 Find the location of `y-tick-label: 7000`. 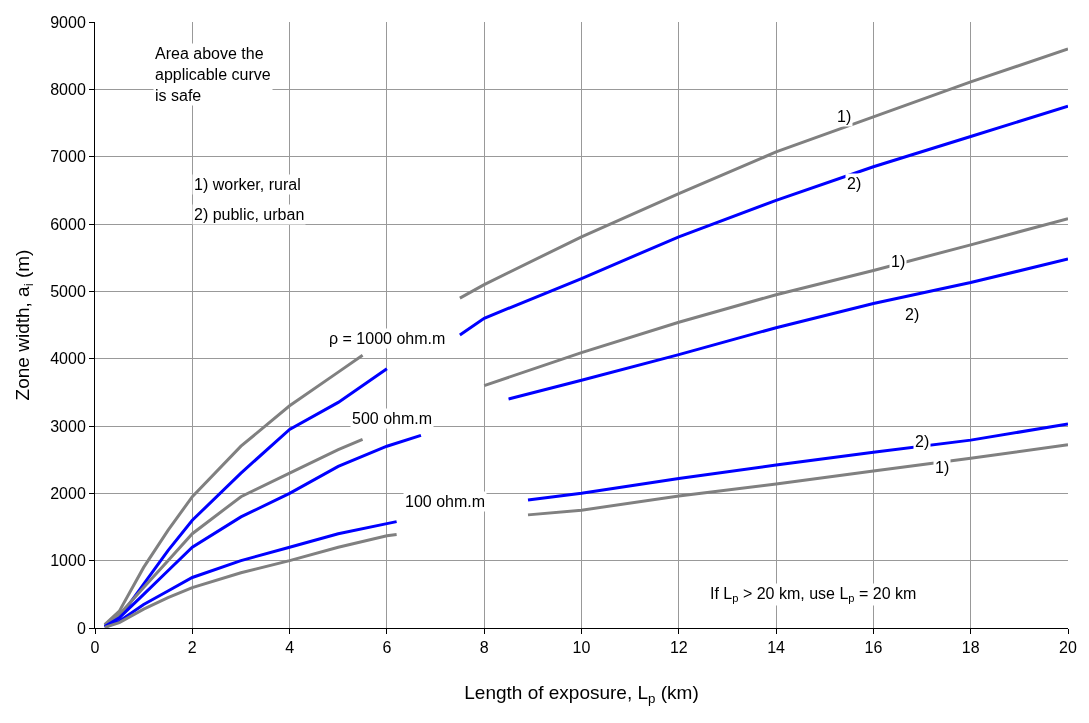

y-tick-label: 7000 is located at coordinates (68, 157).